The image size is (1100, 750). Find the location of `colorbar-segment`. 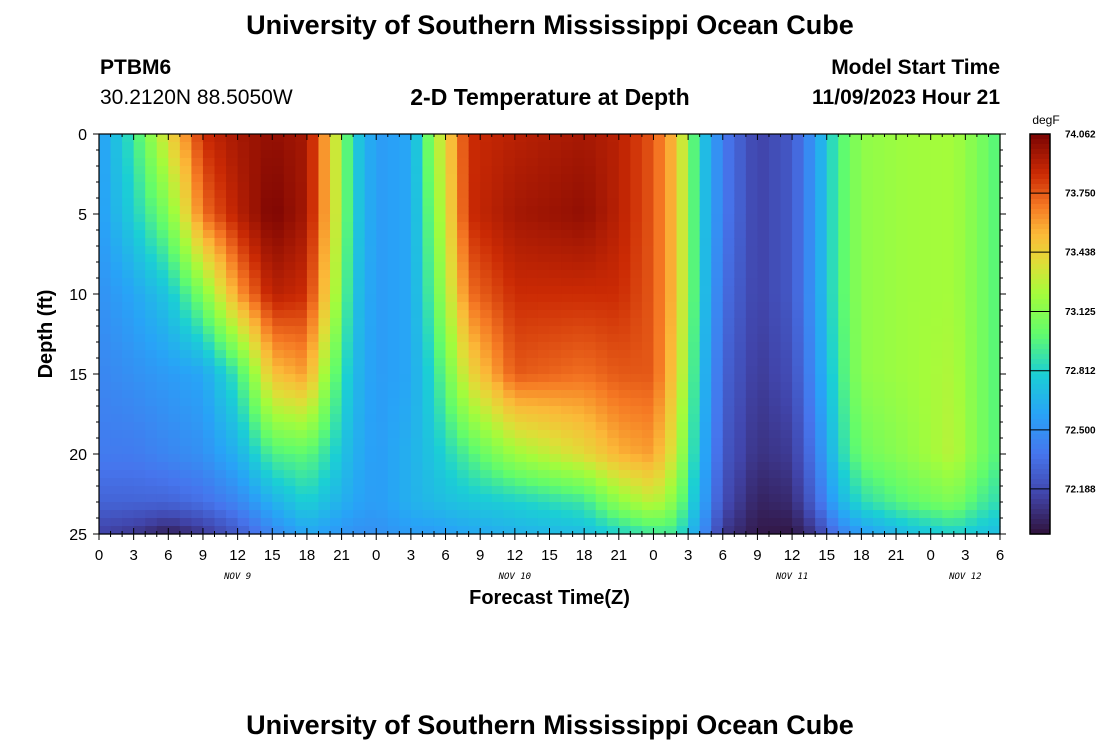

colorbar-segment is located at coordinates (1040, 332).